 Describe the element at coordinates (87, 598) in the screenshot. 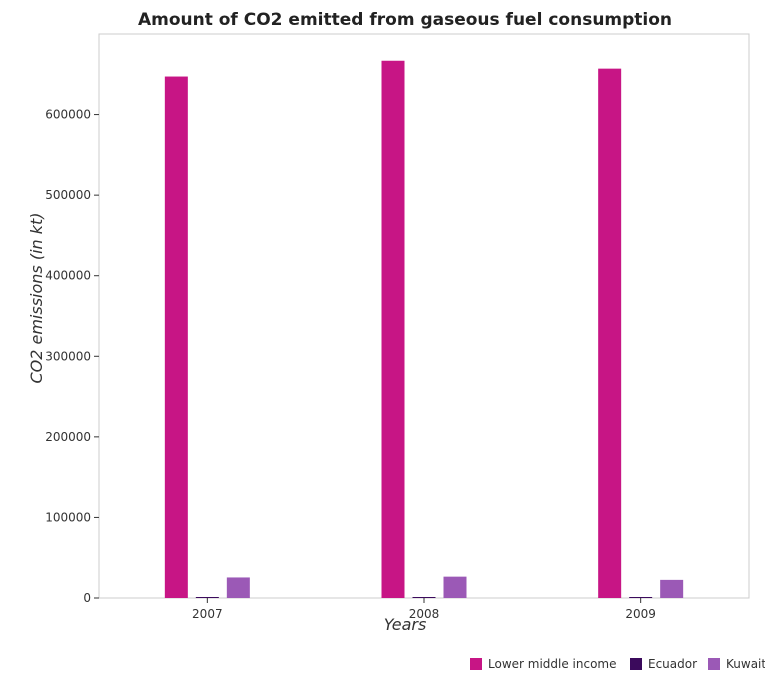

I see `y-tick-label: 0` at that location.